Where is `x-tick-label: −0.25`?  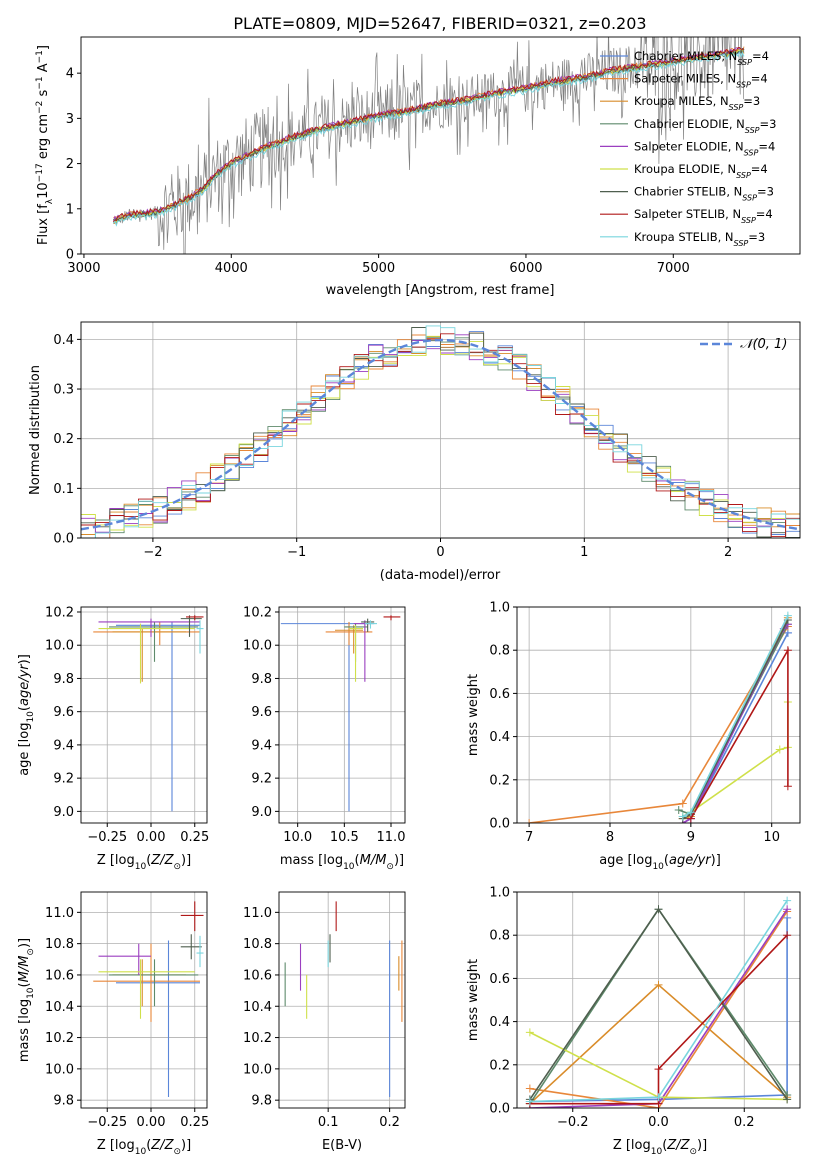
x-tick-label: −0.25 is located at coordinates (107, 837).